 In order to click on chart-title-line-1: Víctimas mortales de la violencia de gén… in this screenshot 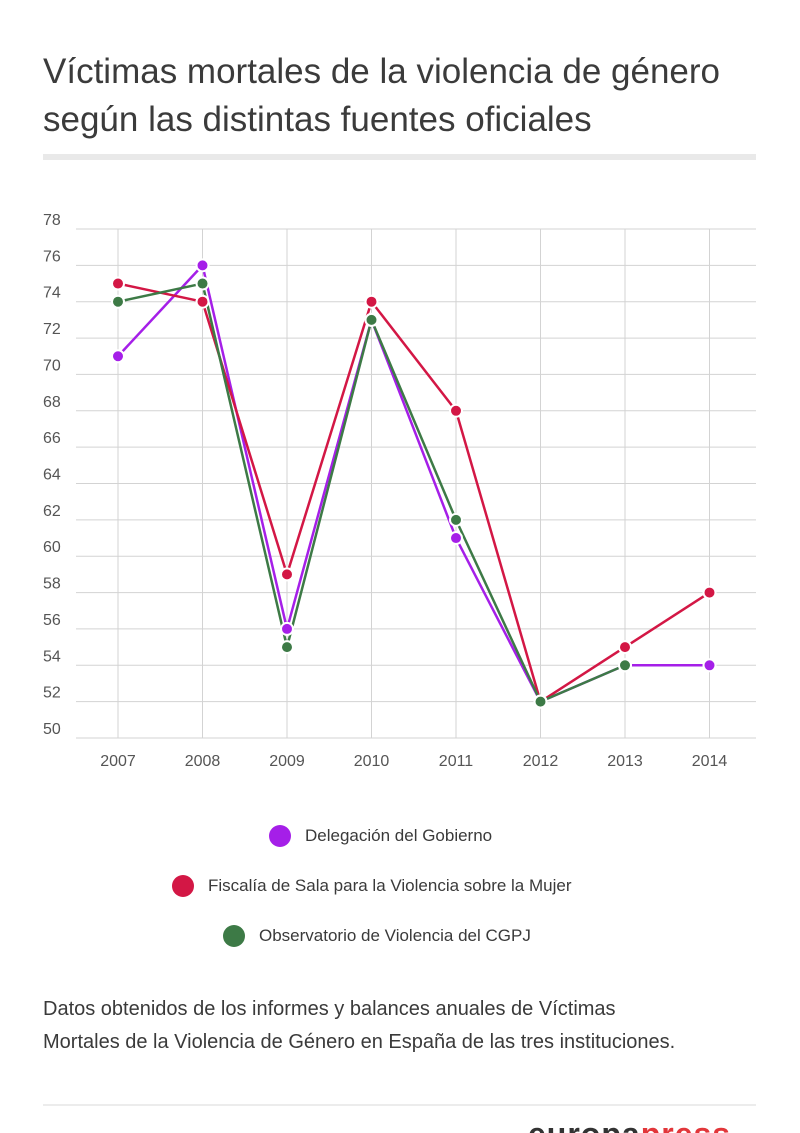, I will do `click(382, 71)`.